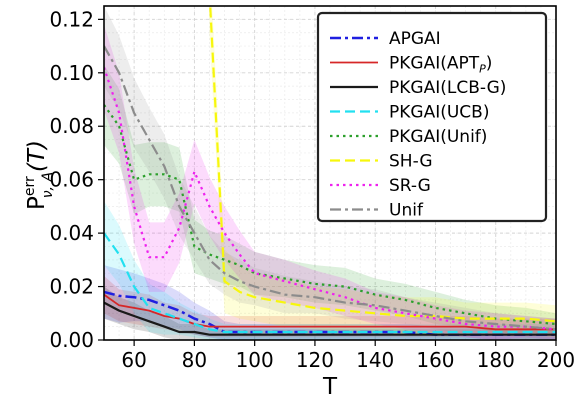  What do you see at coordinates (410, 186) in the screenshot?
I see `legend-label-sr-g: SR-G` at bounding box center [410, 186].